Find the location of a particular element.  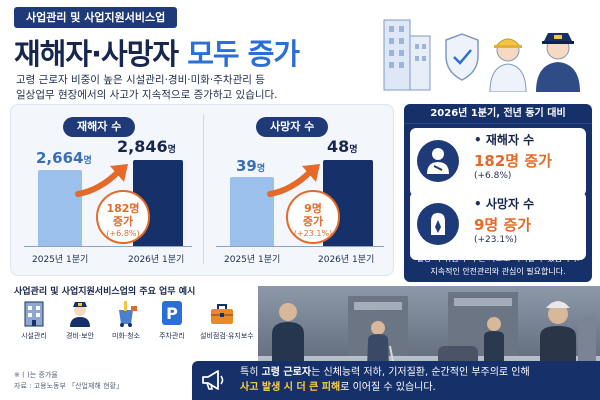

deaths-prev-year: 2025년 1분기 is located at coordinates (252, 260).